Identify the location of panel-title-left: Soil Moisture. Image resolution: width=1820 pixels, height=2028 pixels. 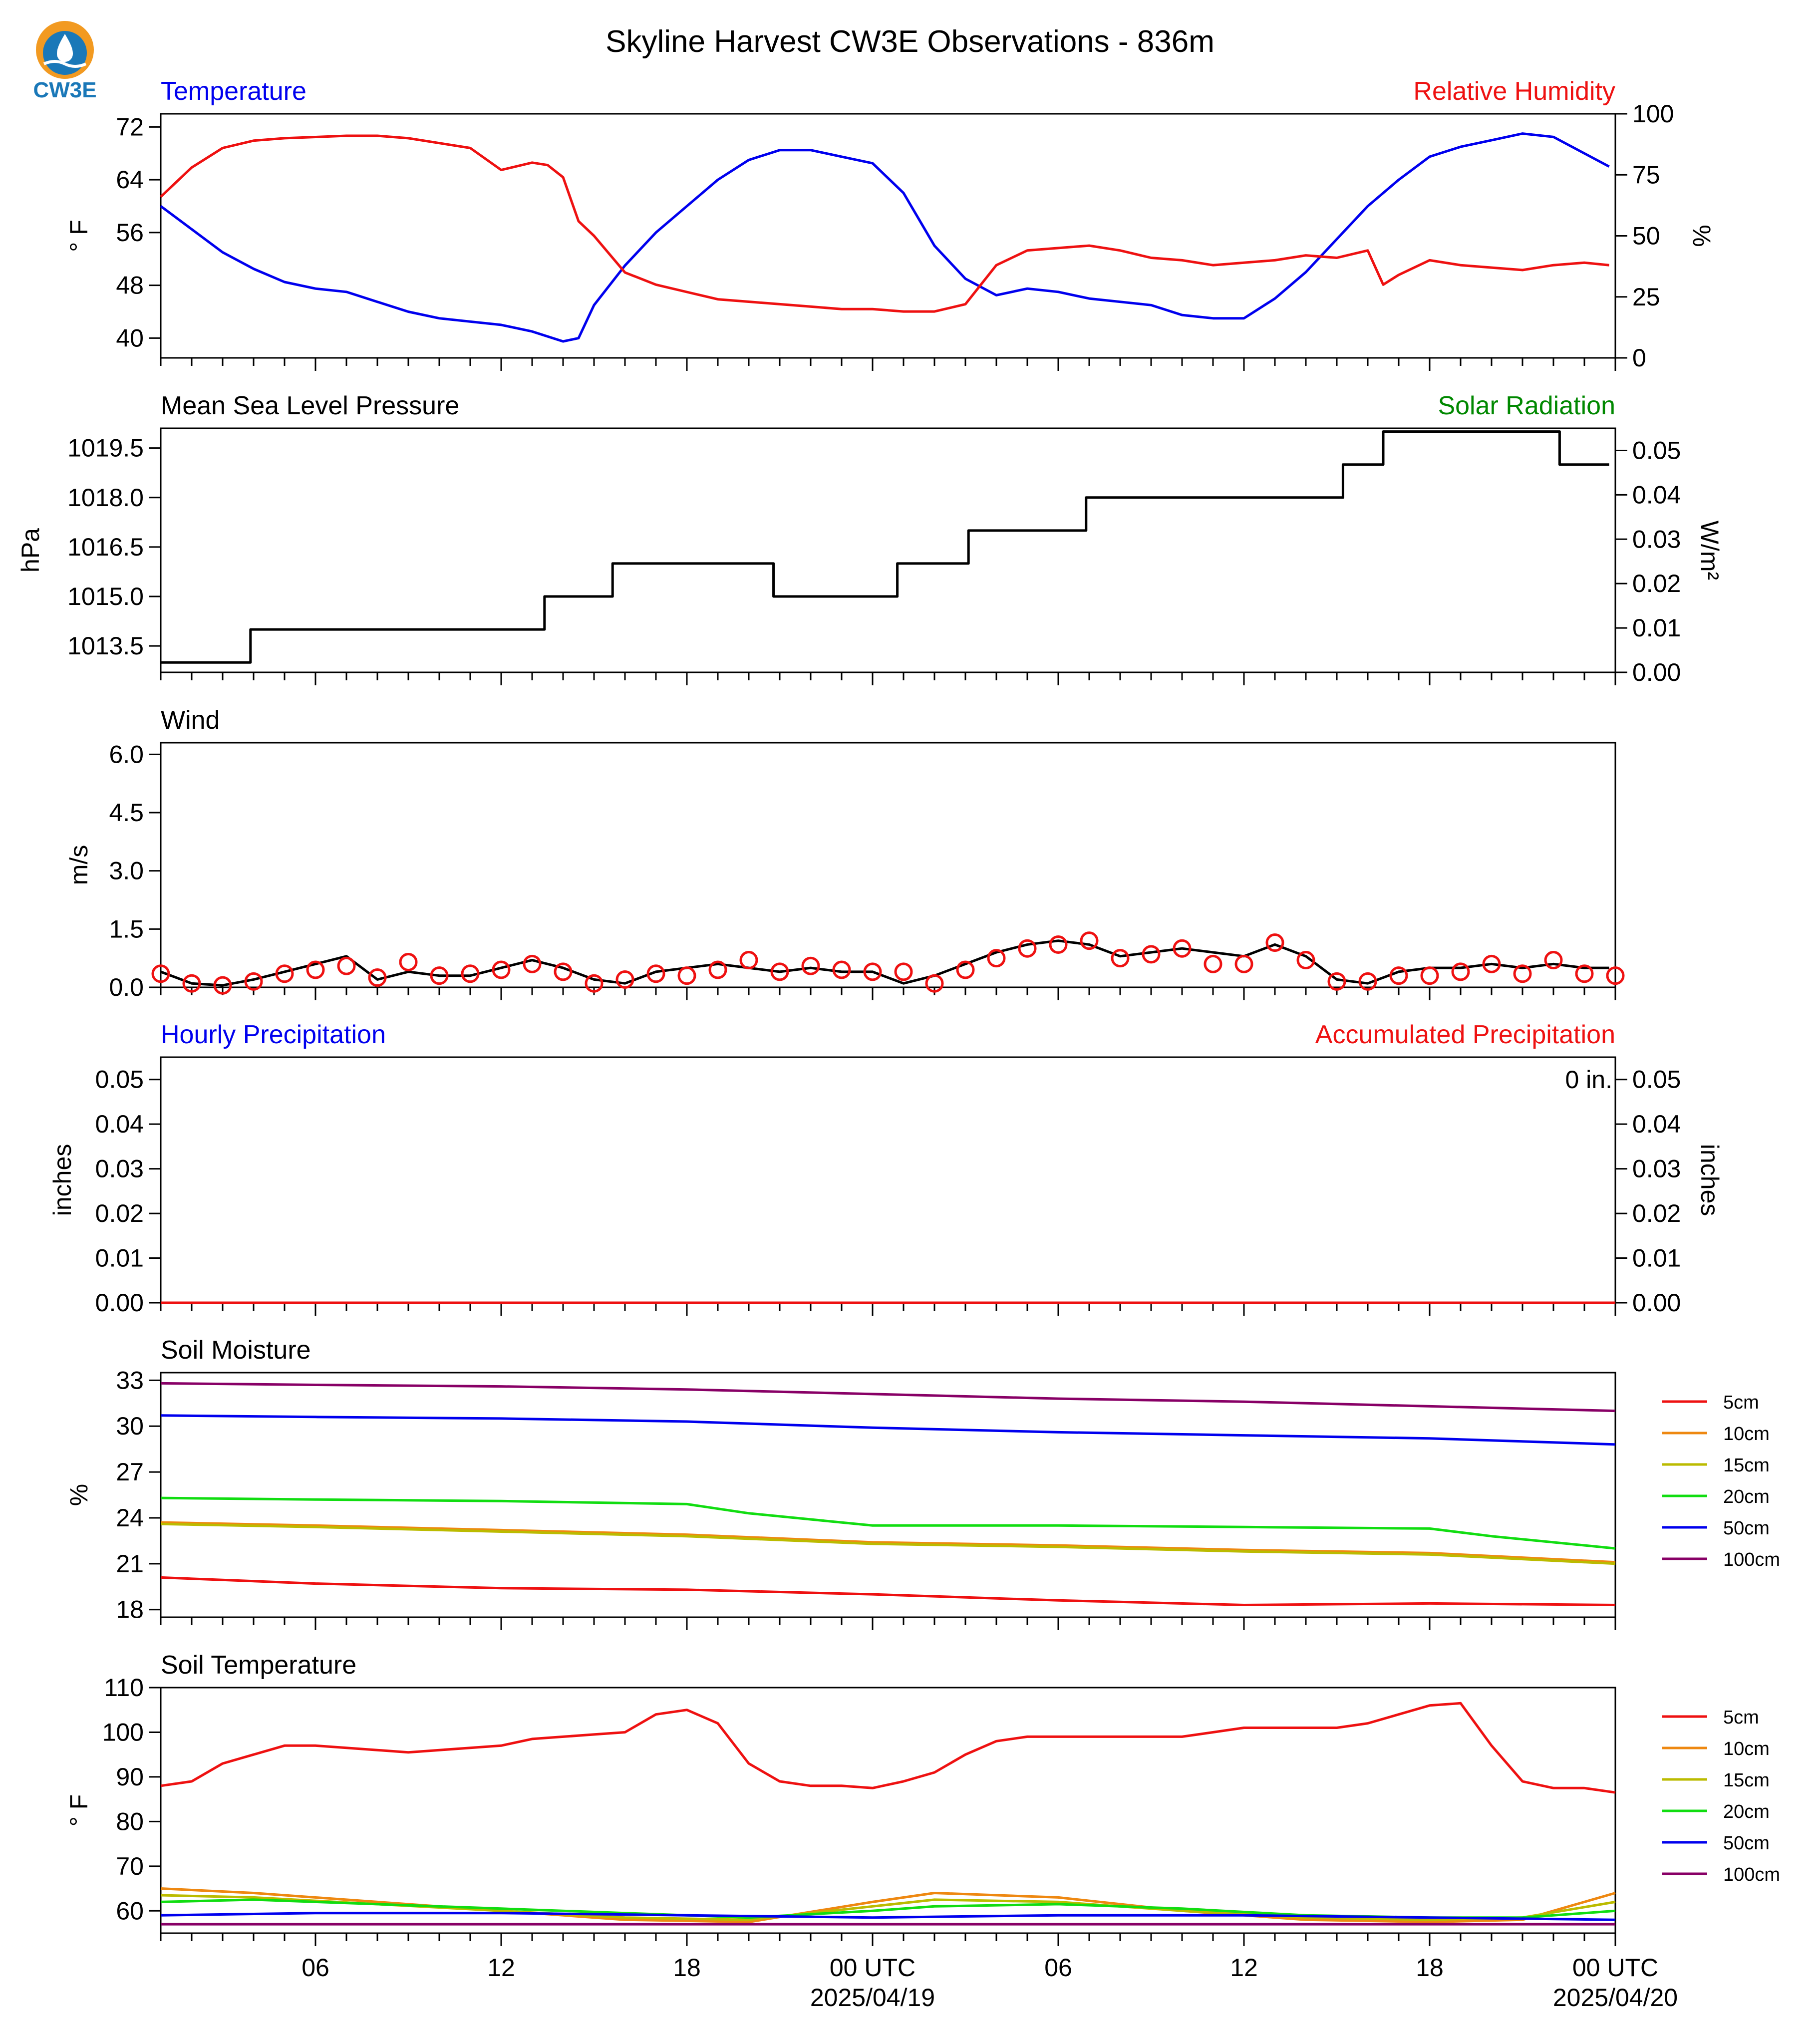
(236, 1350).